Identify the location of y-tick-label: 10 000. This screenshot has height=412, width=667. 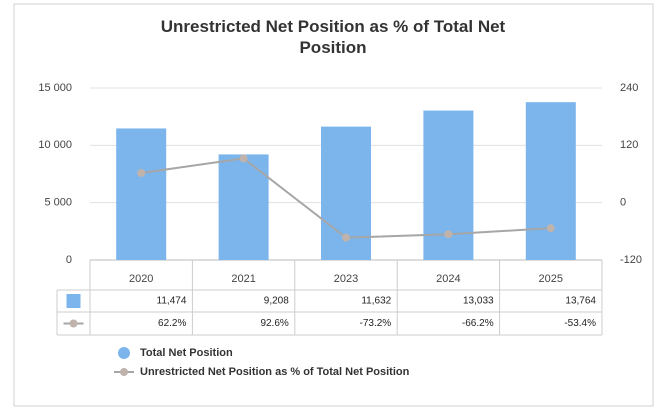
(55, 145).